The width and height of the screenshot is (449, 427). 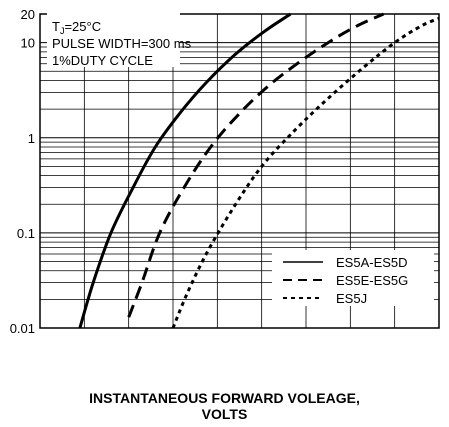 I want to click on legend-item-es5e-es5g: ES5E-ES5G, so click(x=345, y=280).